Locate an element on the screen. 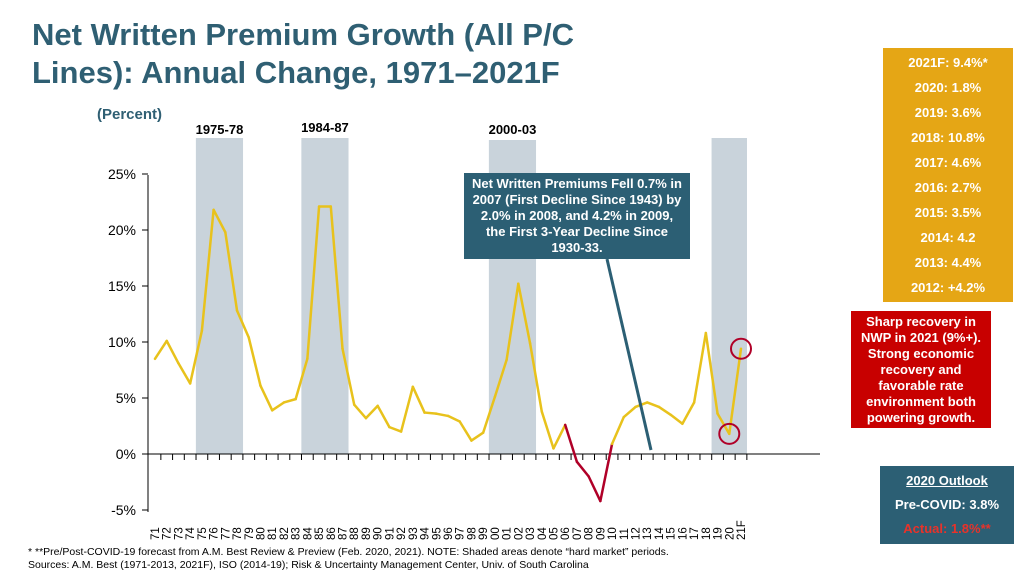 The height and width of the screenshot is (576, 1024). y-tick-label: -5% is located at coordinates (123, 510).